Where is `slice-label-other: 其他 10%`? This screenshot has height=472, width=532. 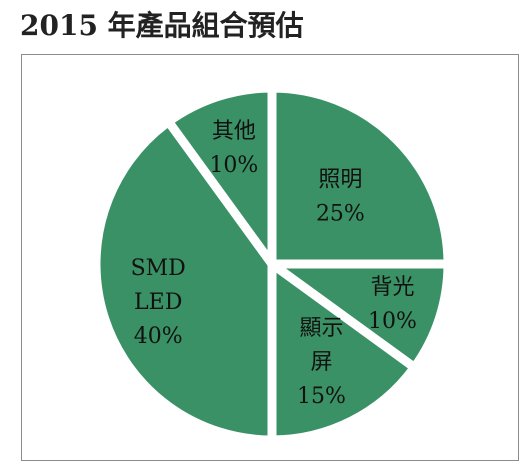
slice-label-other: 其他 10% is located at coordinates (233, 148).